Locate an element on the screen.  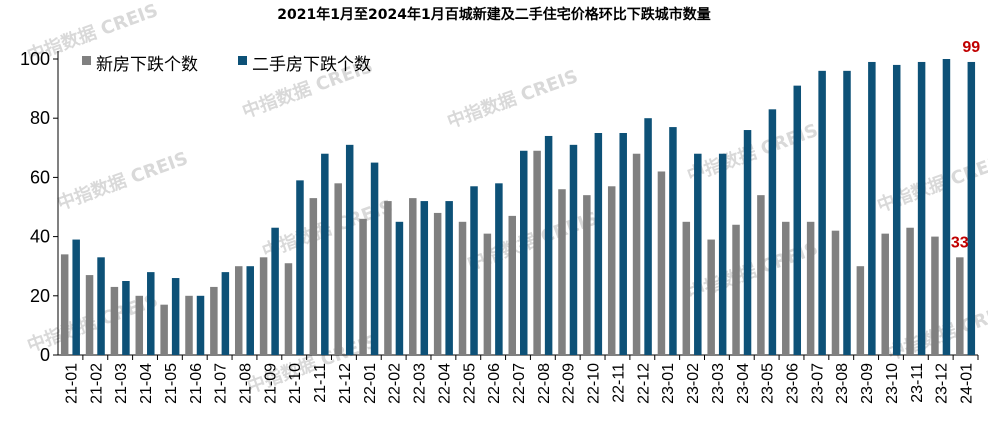
x-tick-label: 22-04 is located at coordinates (444, 383).